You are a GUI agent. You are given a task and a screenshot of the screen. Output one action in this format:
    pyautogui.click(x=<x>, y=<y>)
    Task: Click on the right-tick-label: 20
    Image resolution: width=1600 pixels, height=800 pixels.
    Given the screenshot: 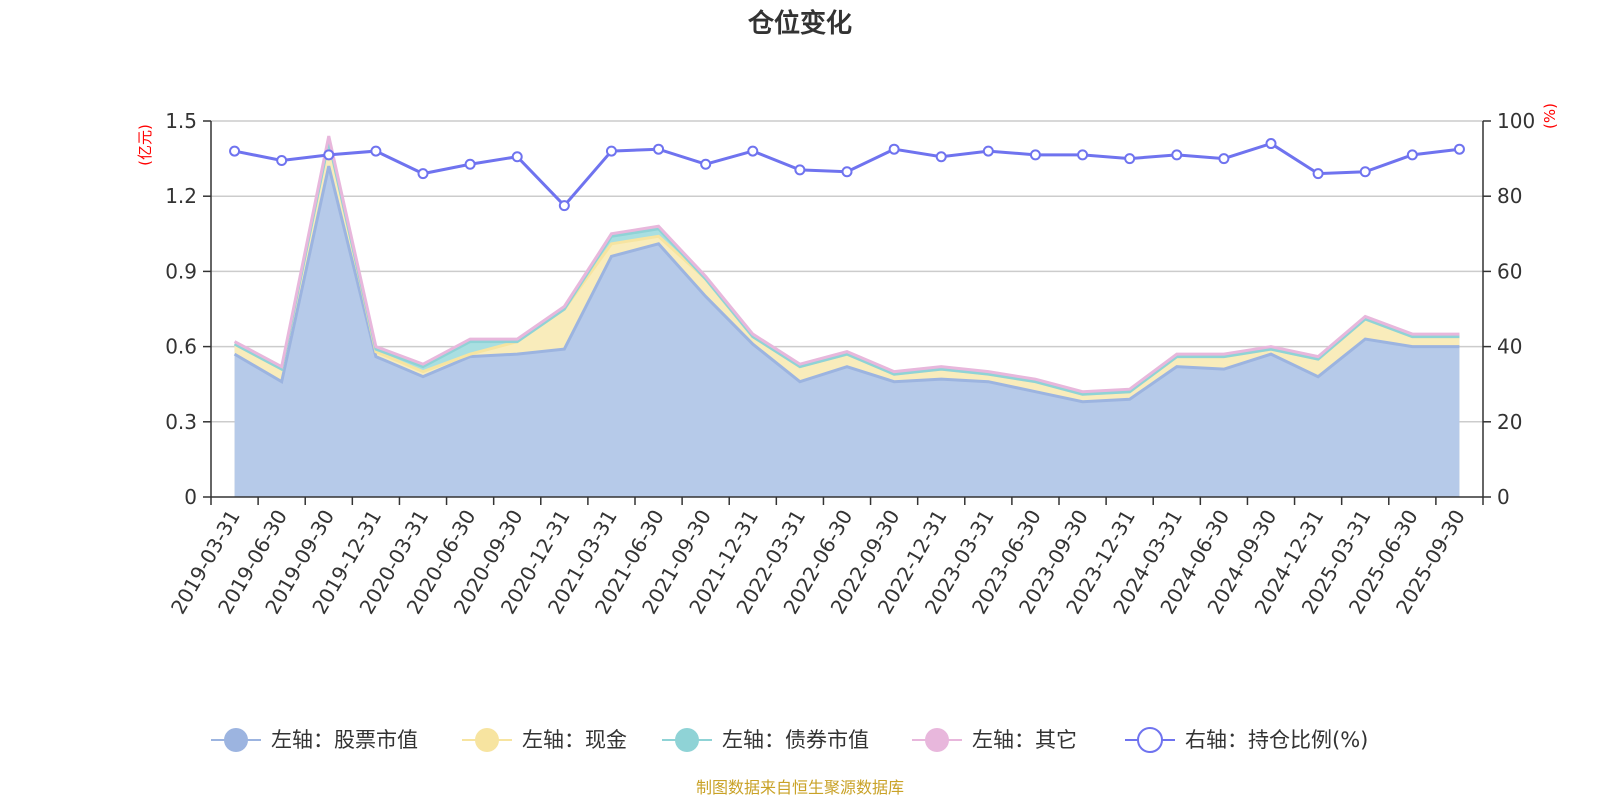 What is the action you would take?
    pyautogui.click(x=1509, y=422)
    